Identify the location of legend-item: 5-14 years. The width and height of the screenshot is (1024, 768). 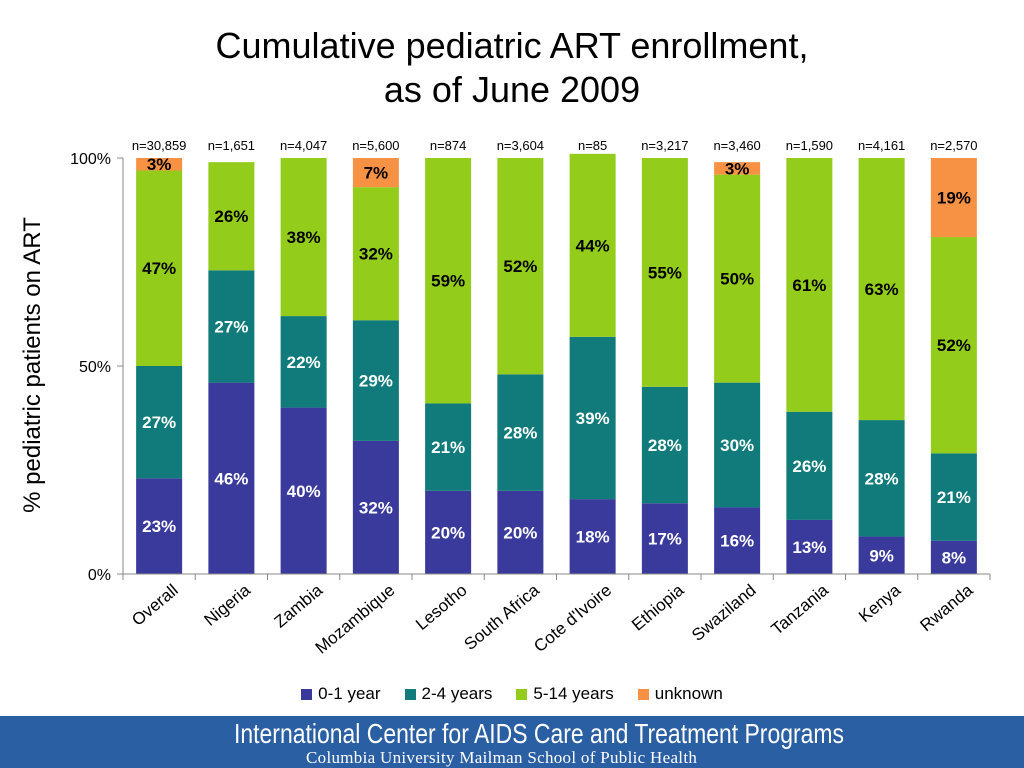
(565, 694).